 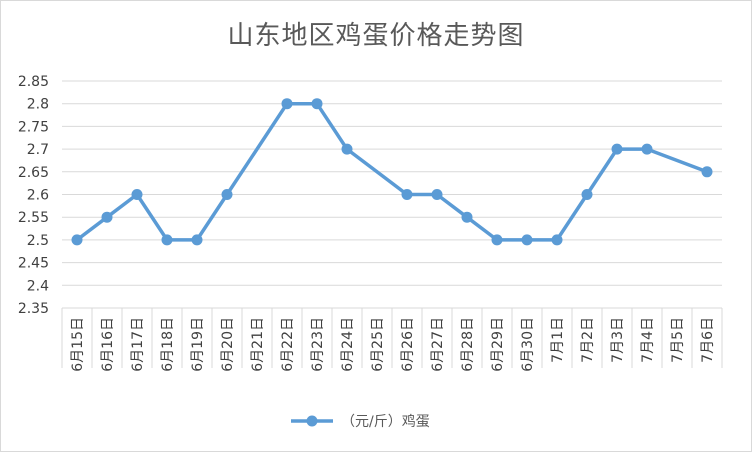 I want to click on x-tick-label: 6月23日, so click(x=318, y=344).